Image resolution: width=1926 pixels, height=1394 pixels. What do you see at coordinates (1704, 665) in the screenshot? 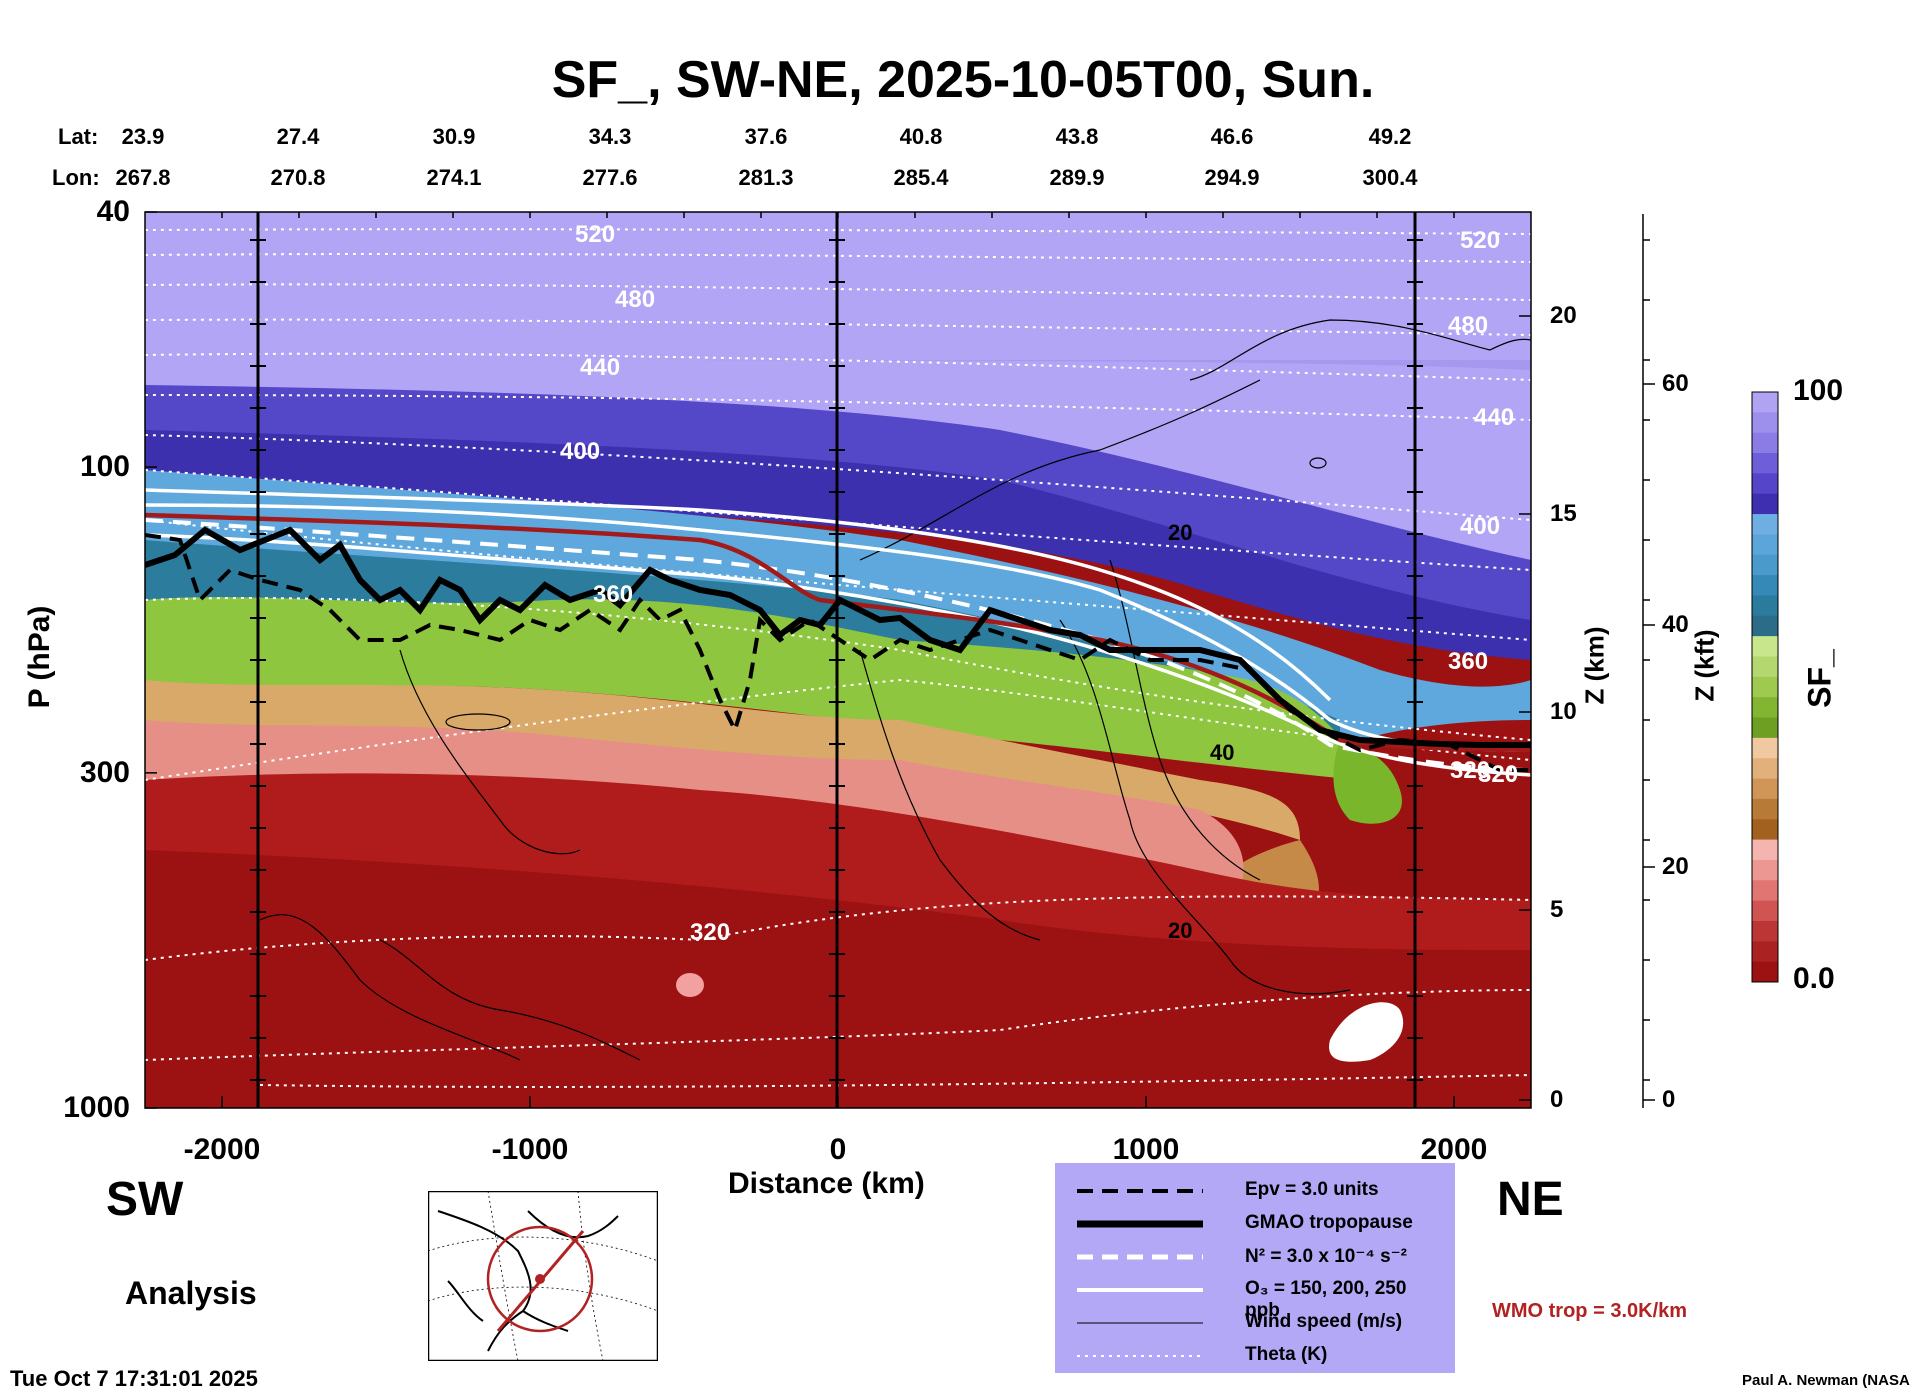
I see `z-kft-axis-title: Z (kft)` at bounding box center [1704, 665].